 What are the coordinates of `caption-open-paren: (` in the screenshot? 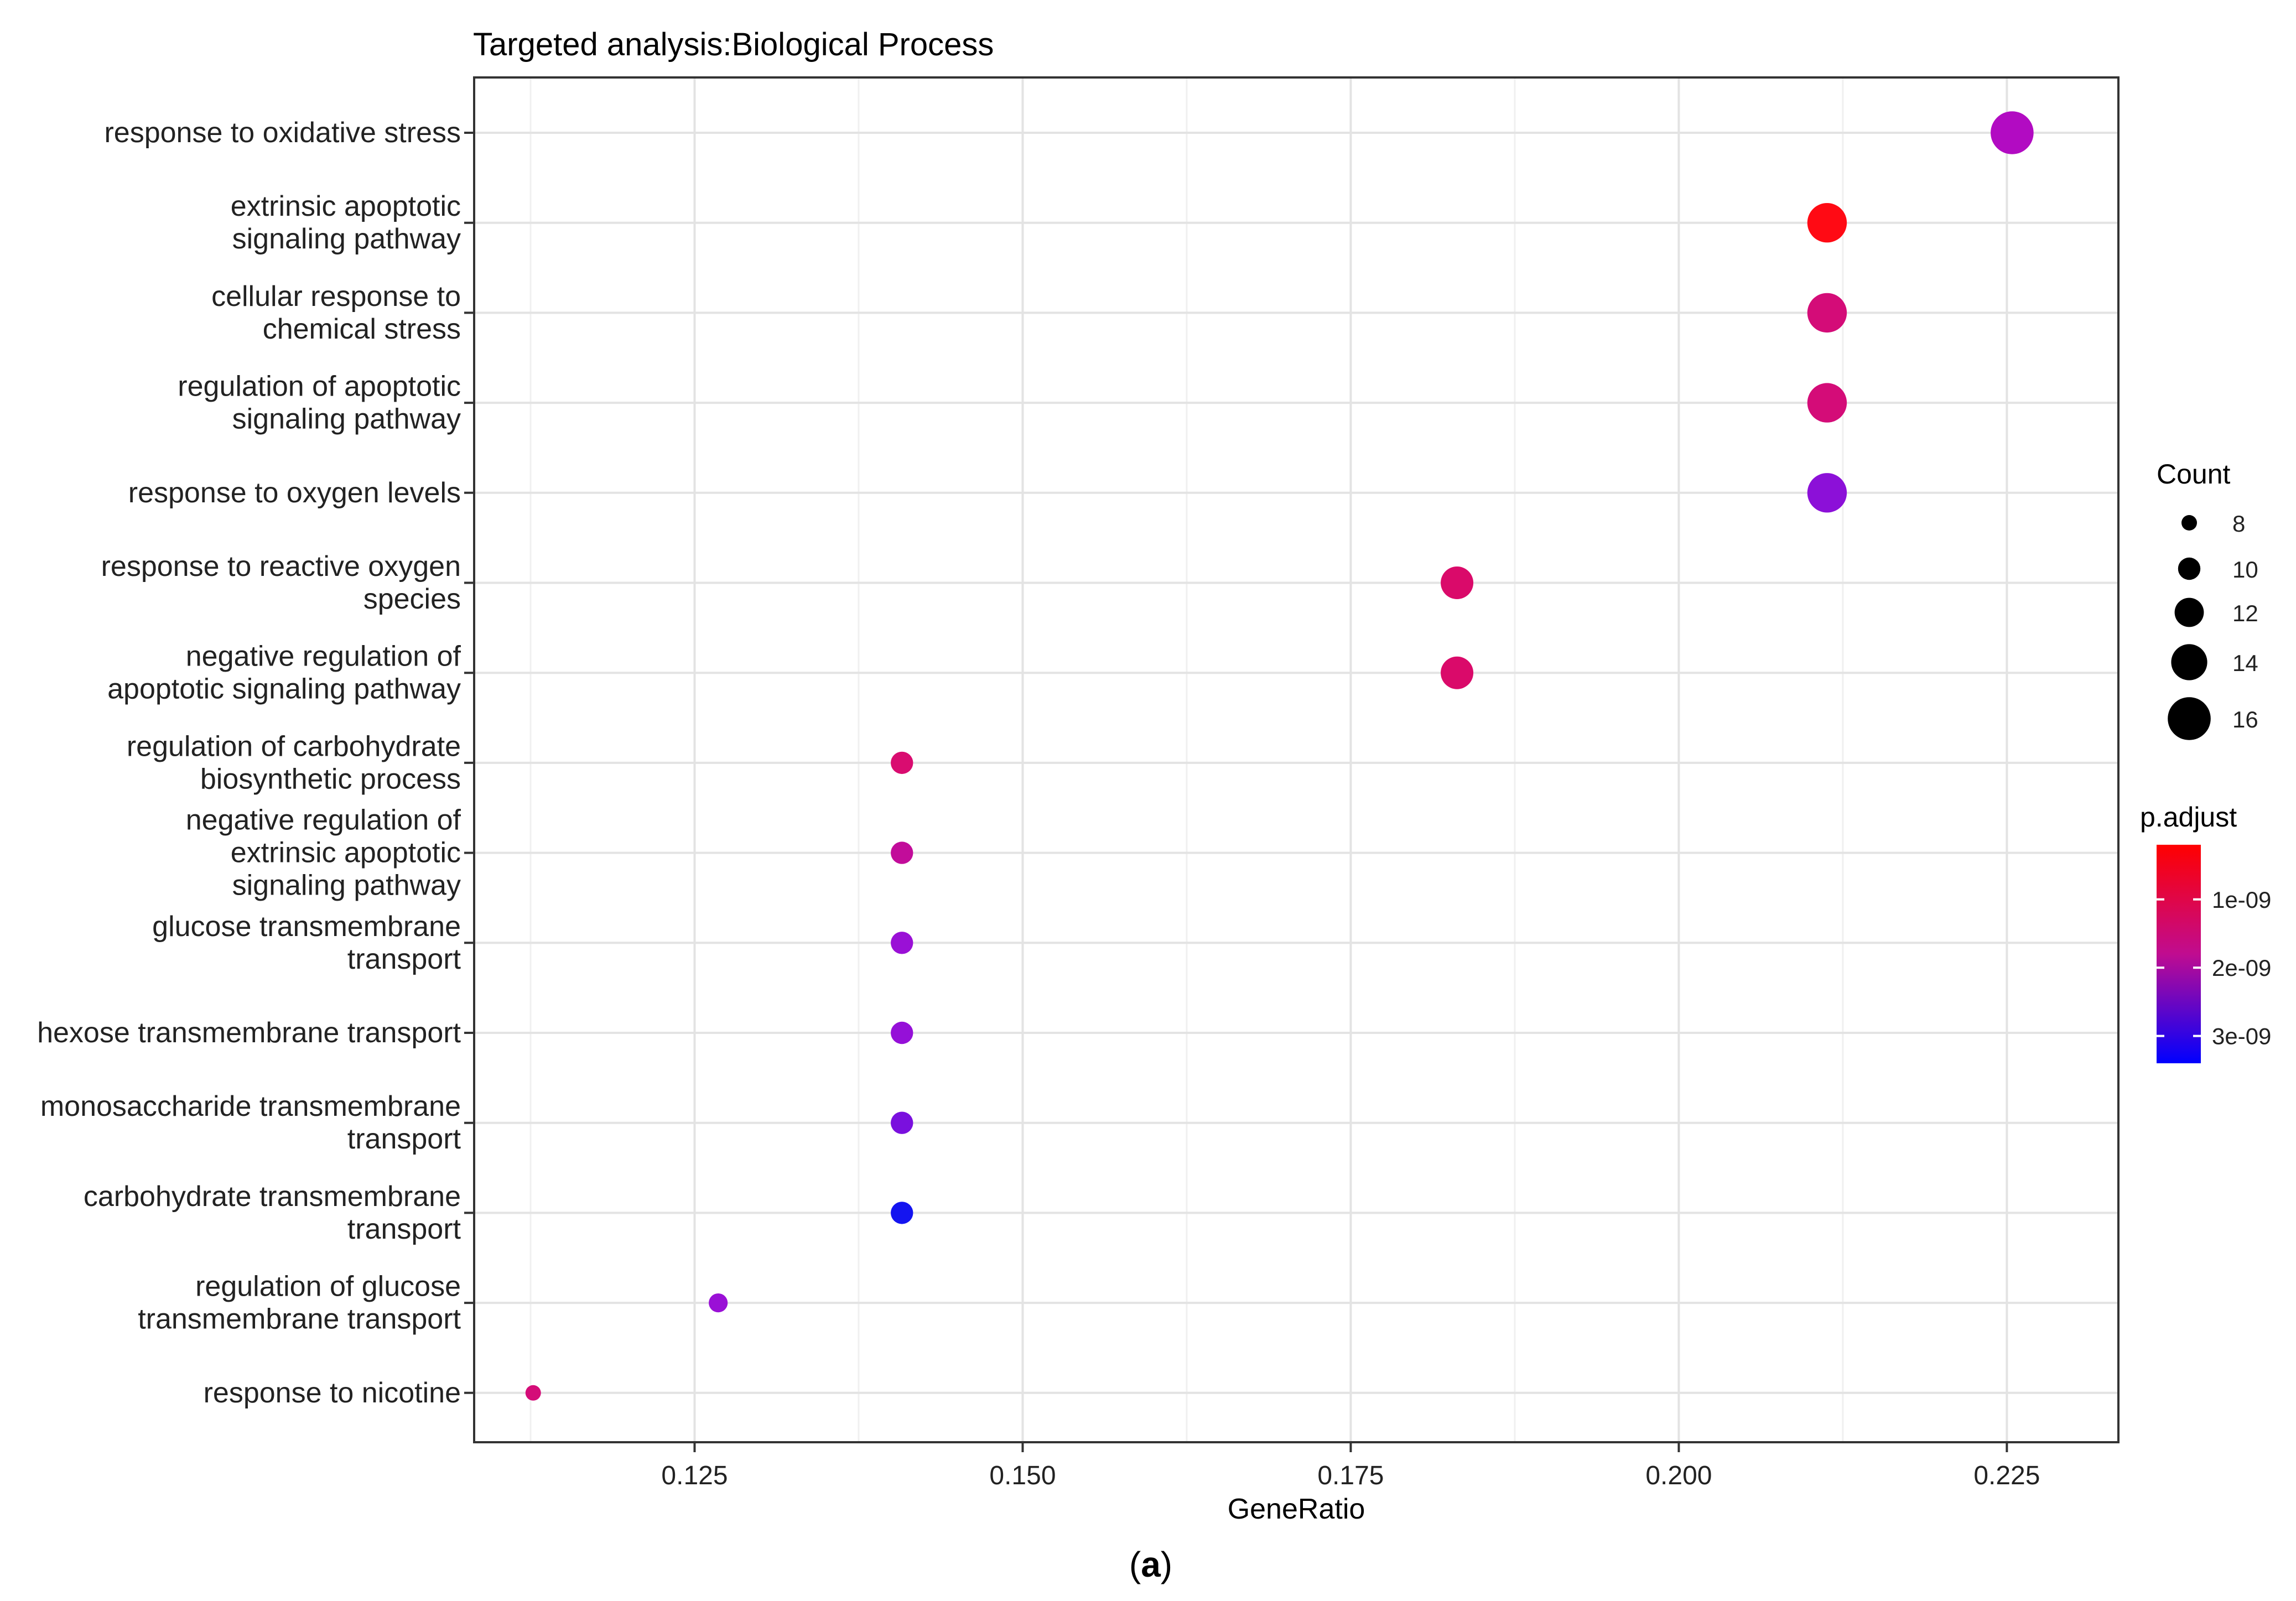 It's located at (1135, 1564).